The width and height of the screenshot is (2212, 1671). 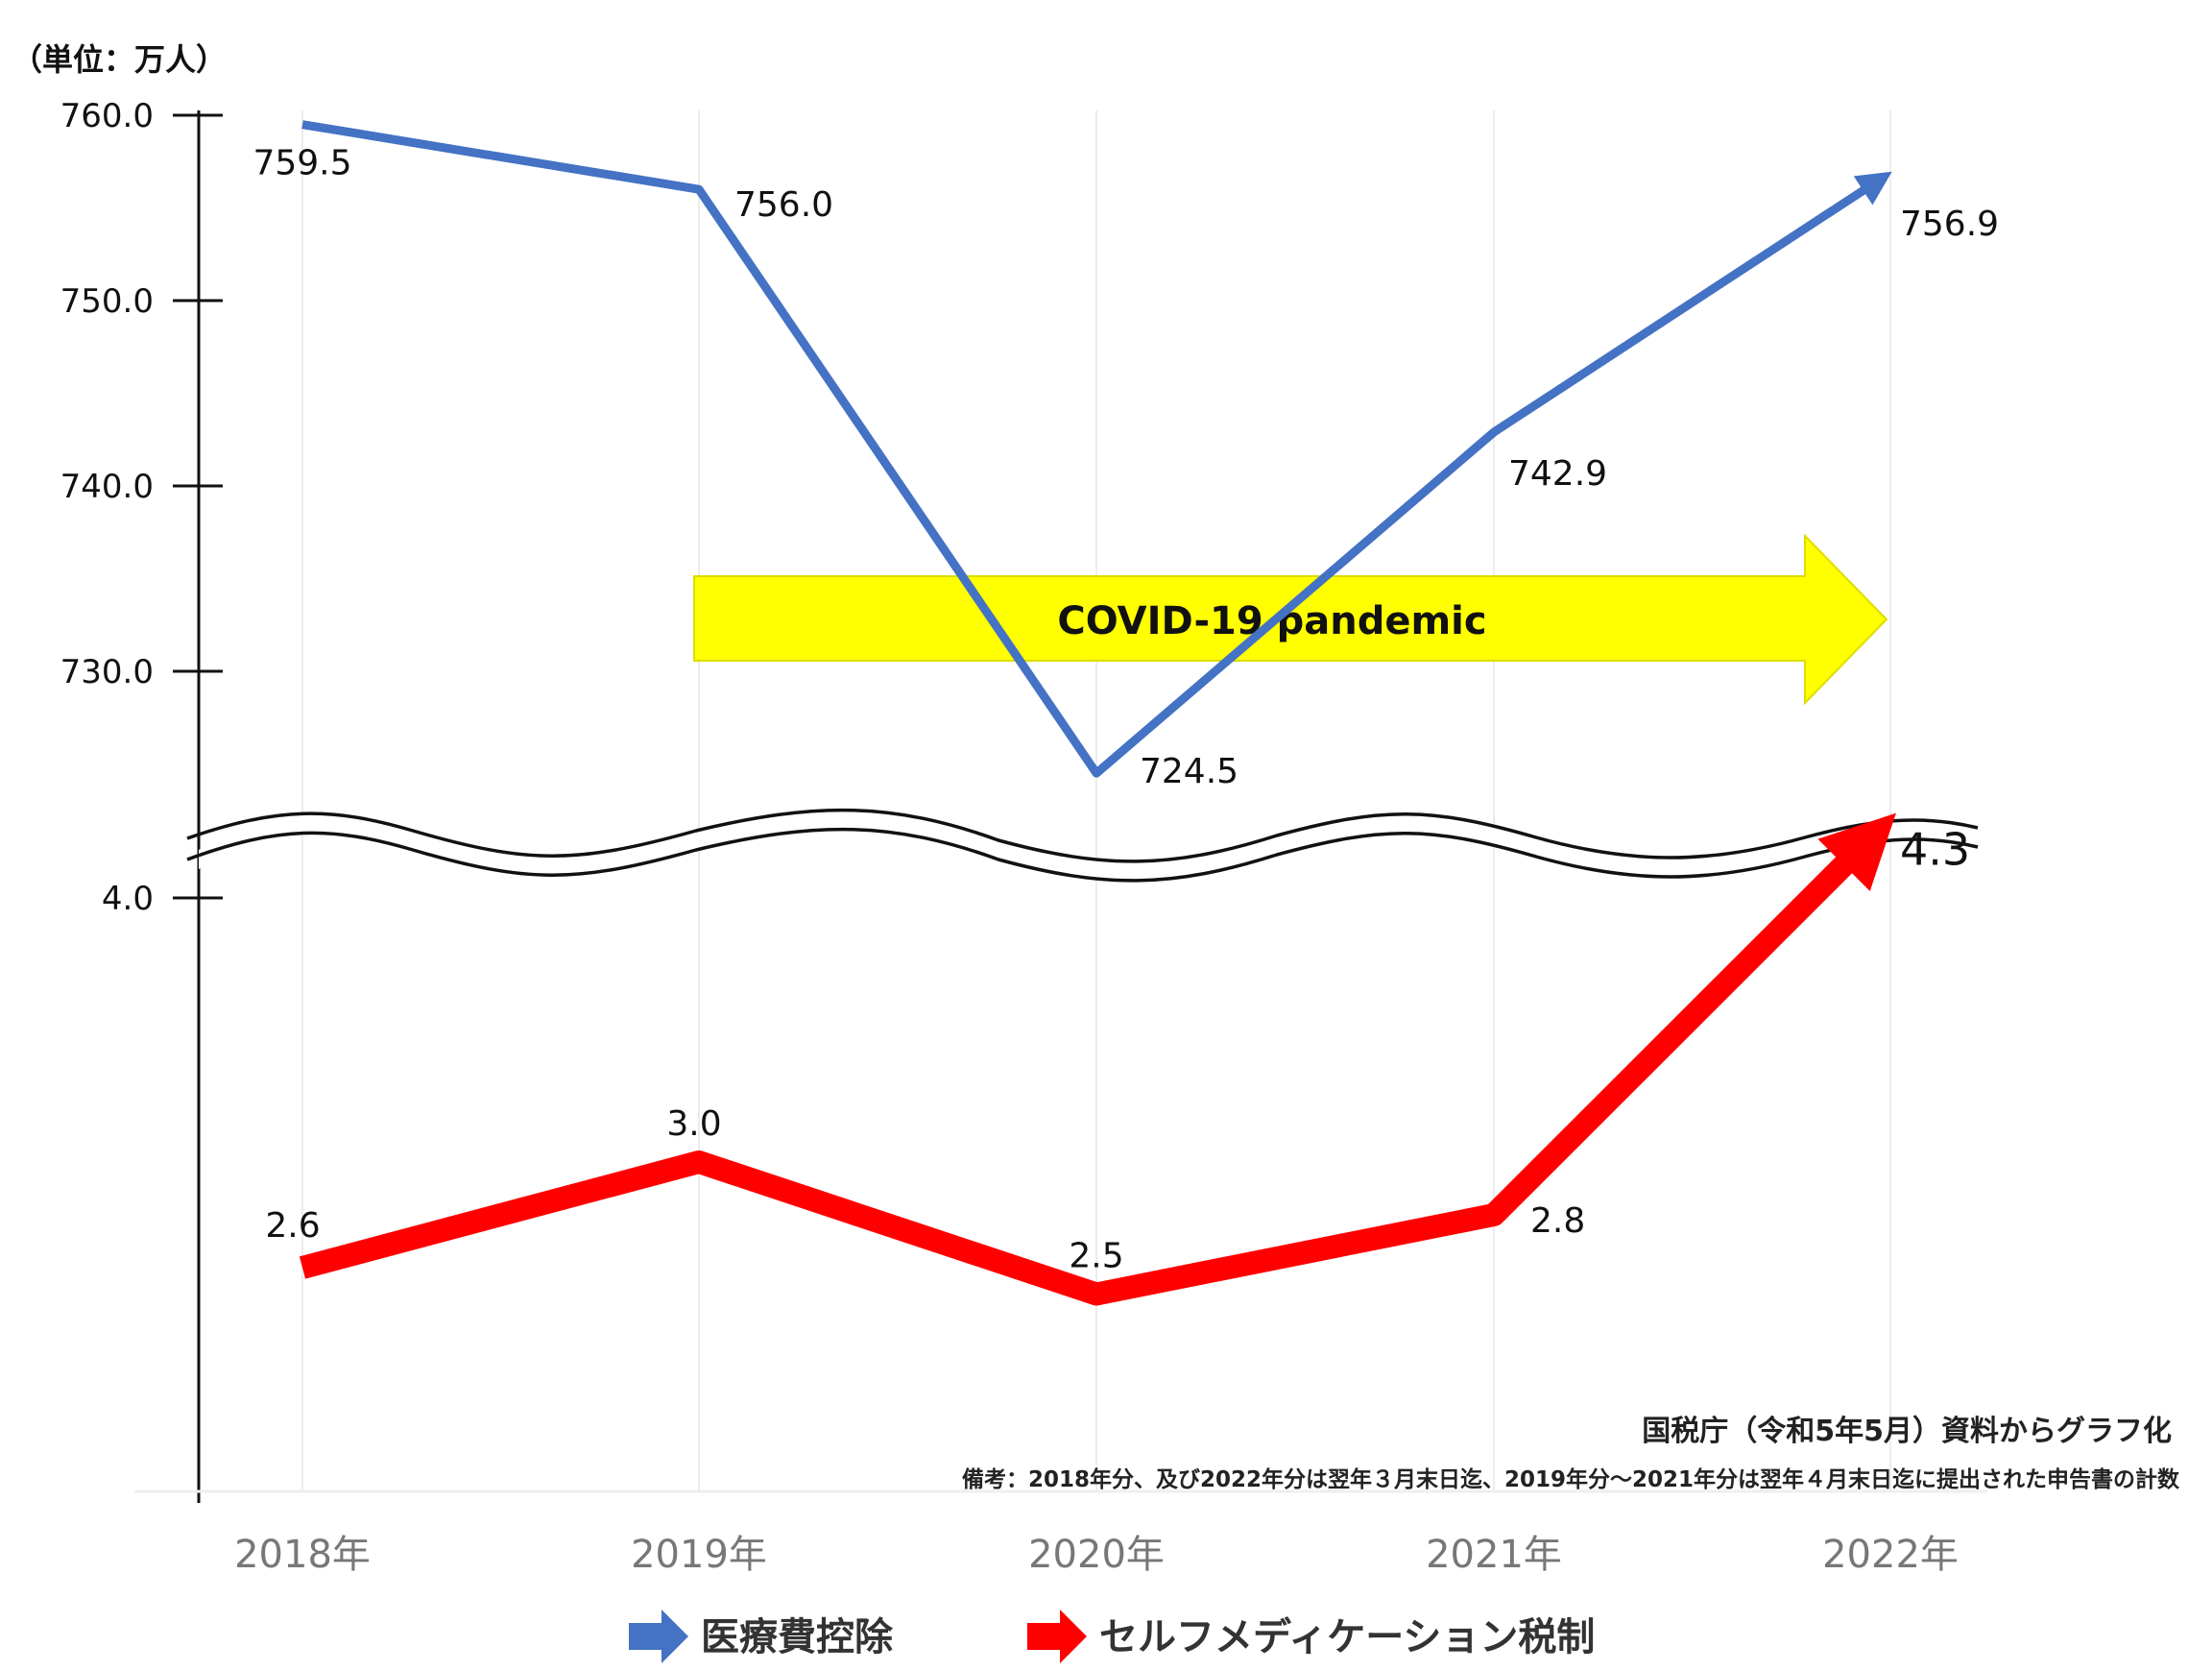 I want to click on x-label-2: 2020年, so click(x=1096, y=1555).